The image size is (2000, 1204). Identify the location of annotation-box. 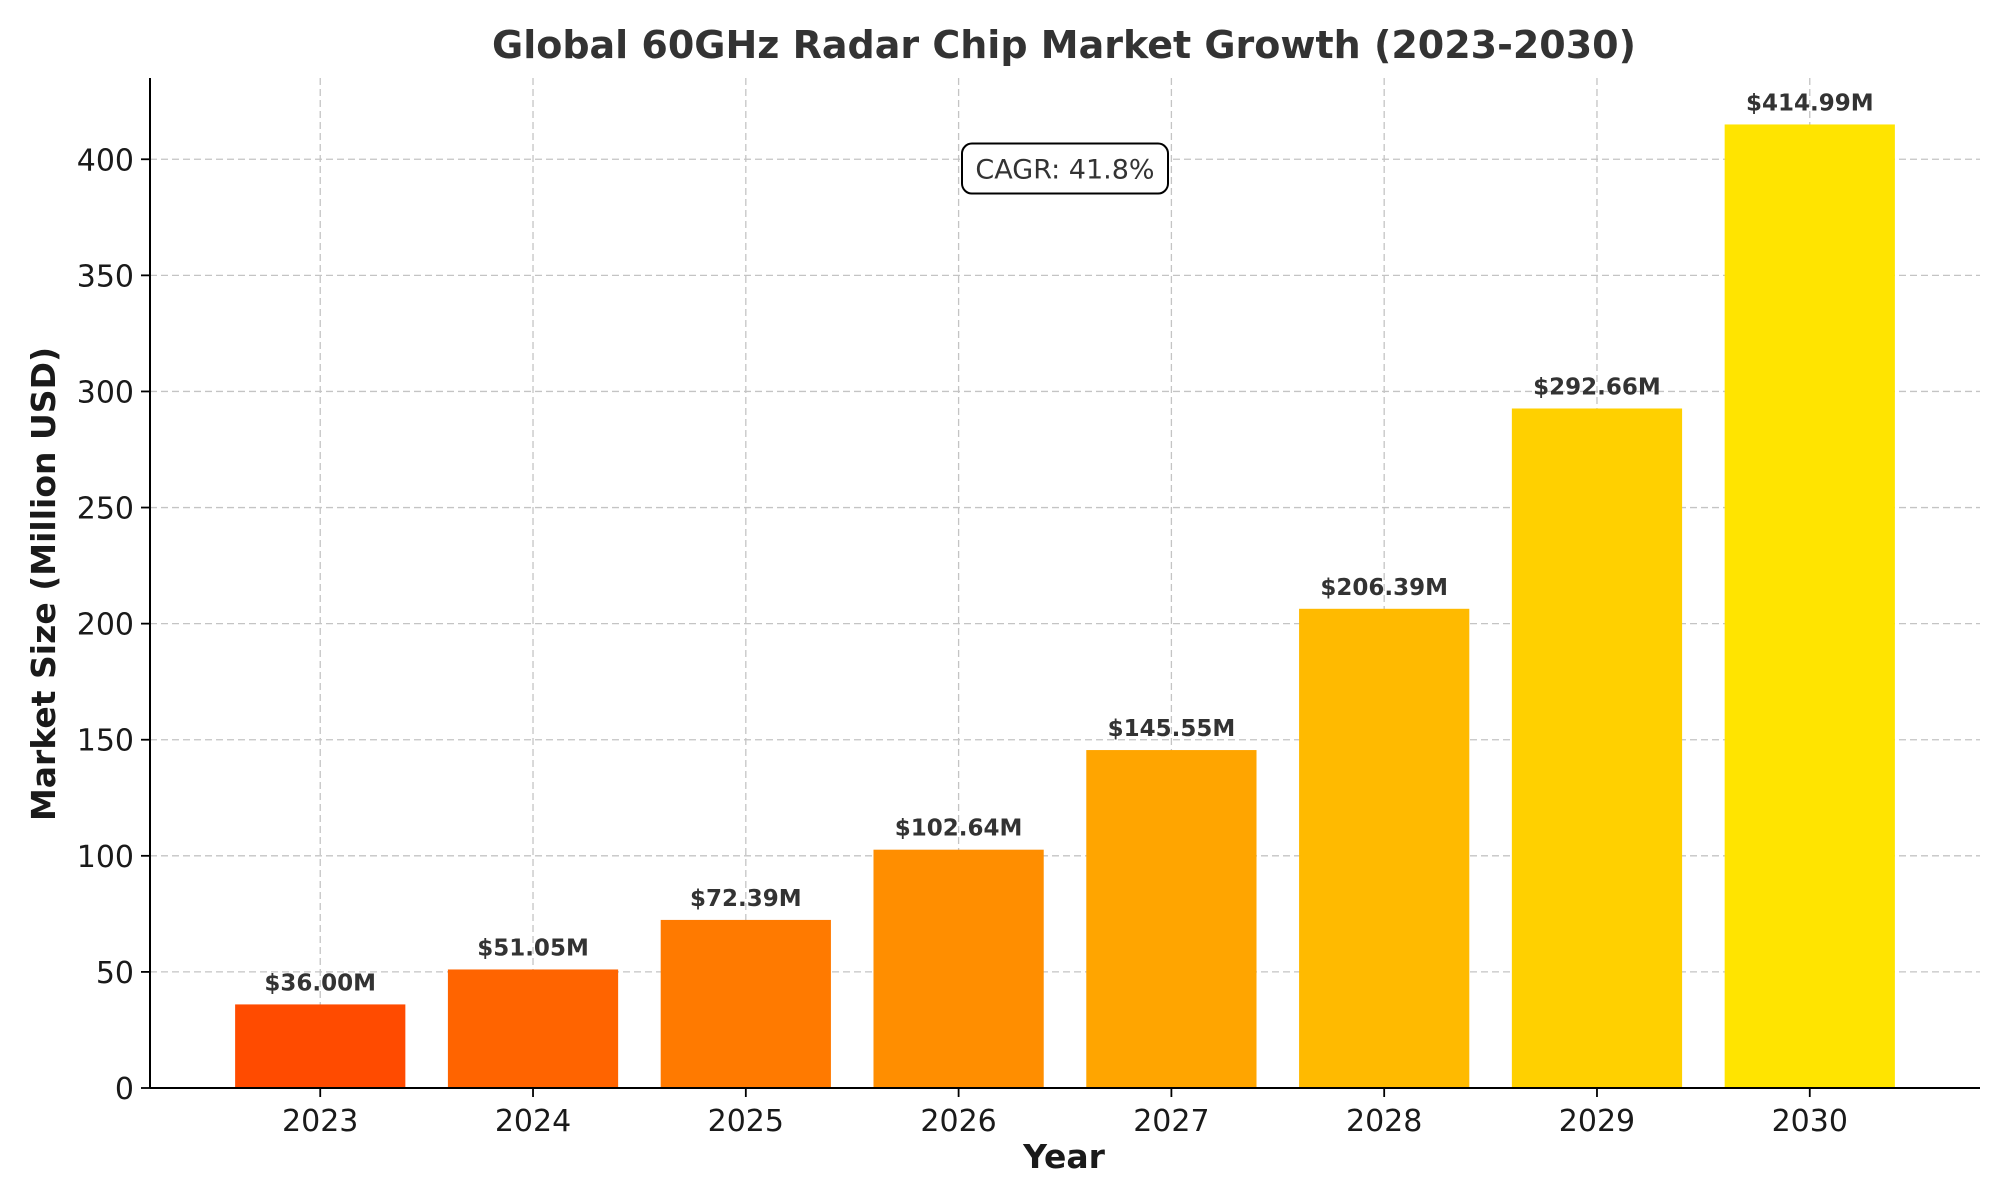
(1065, 168).